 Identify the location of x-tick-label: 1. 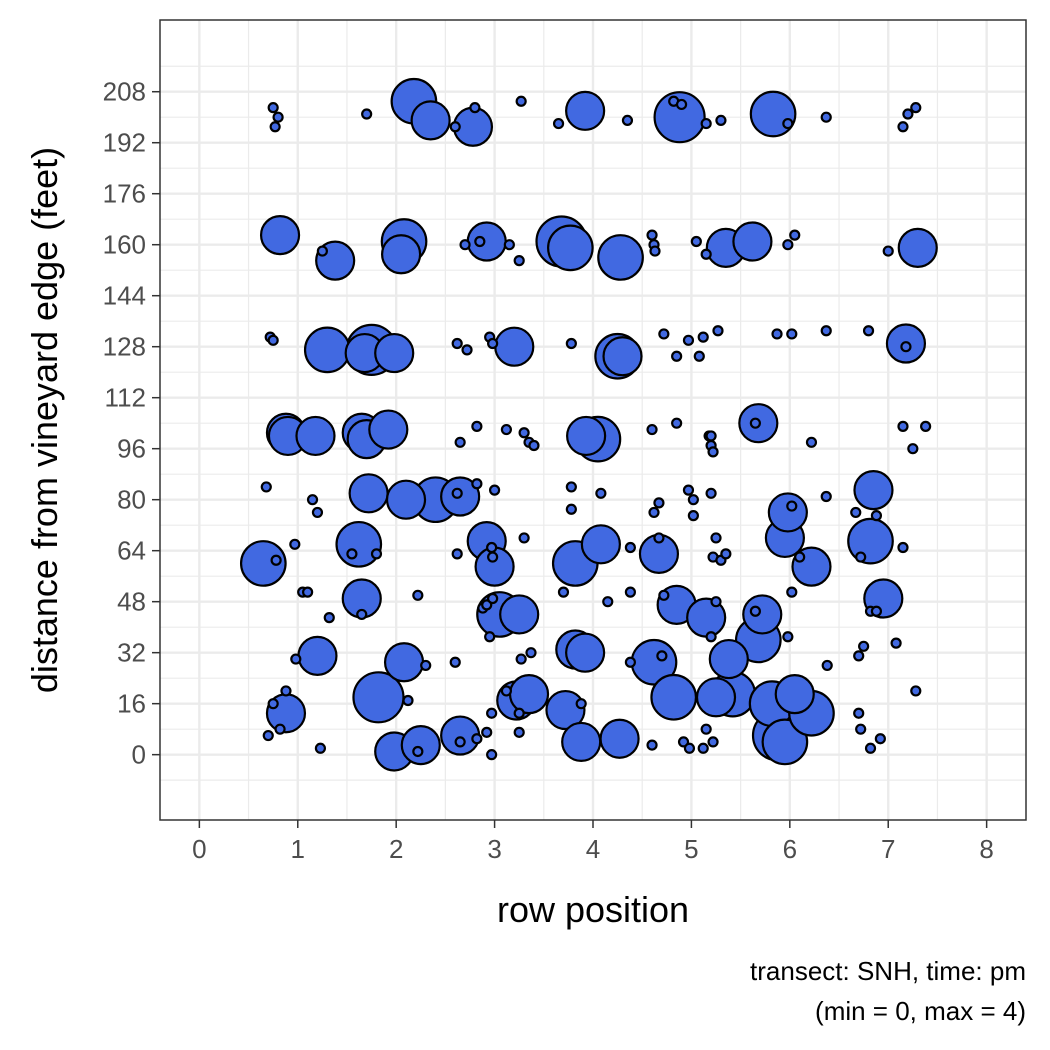
(298, 849).